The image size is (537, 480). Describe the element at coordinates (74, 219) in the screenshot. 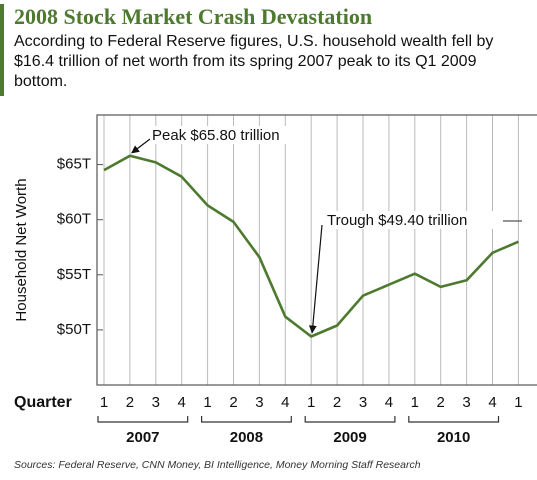

I see `y-tick-label: $60T` at that location.